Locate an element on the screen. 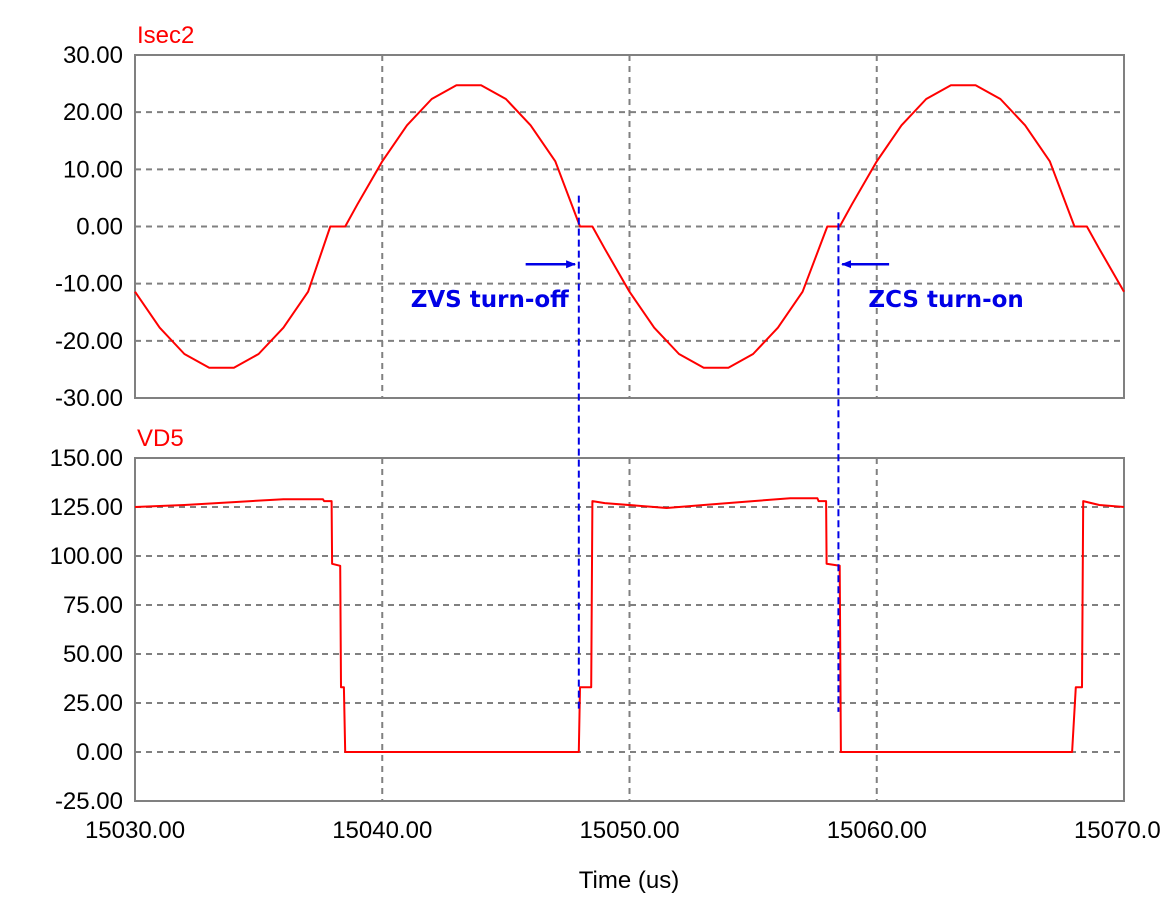  plot-title: VD5 is located at coordinates (160, 438).